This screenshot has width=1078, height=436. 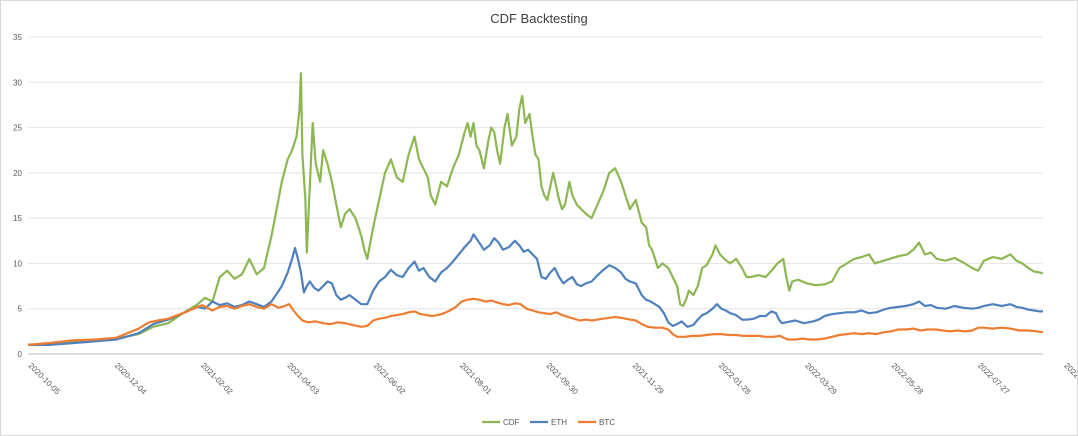 I want to click on y-tick-label: 20, so click(x=17, y=173).